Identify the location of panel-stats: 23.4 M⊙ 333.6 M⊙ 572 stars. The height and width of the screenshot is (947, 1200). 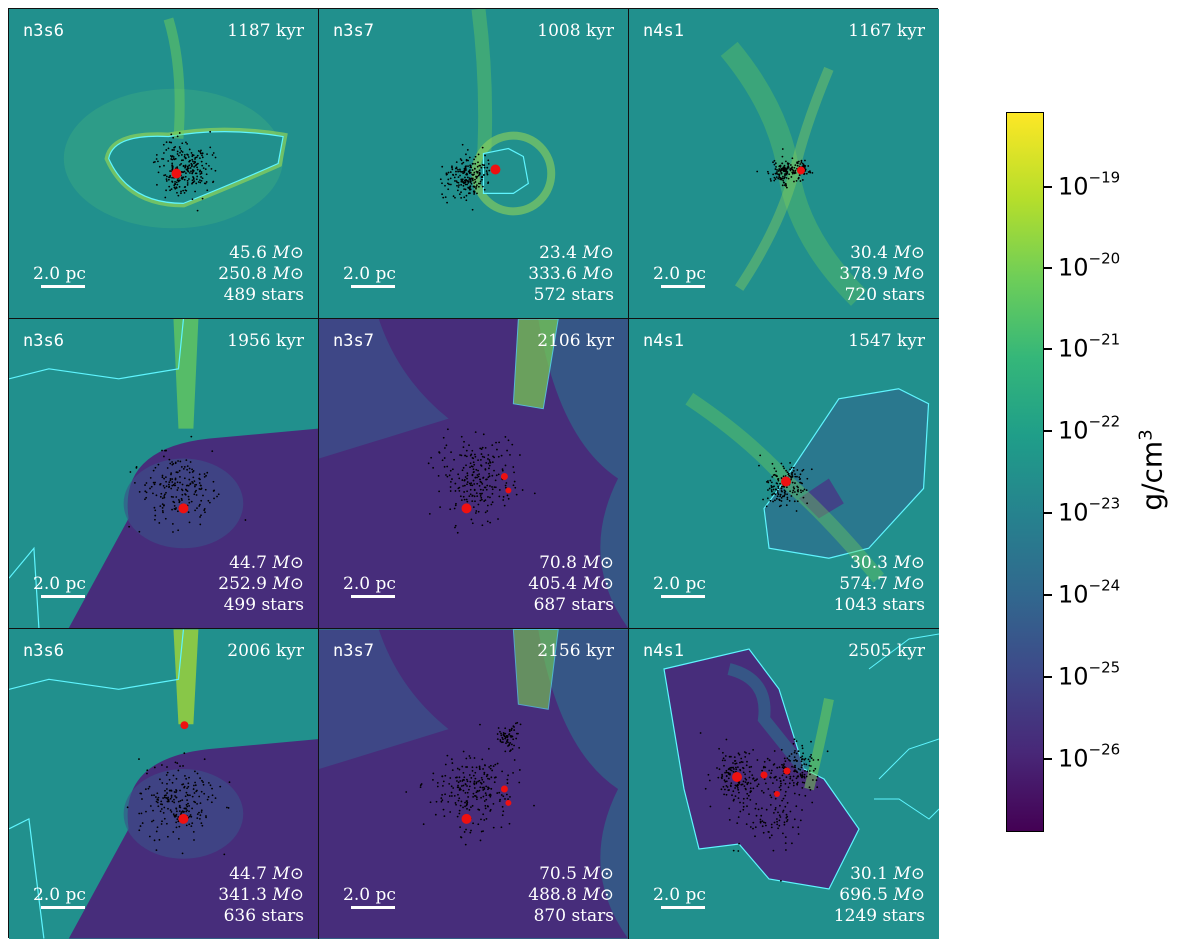
(571, 274).